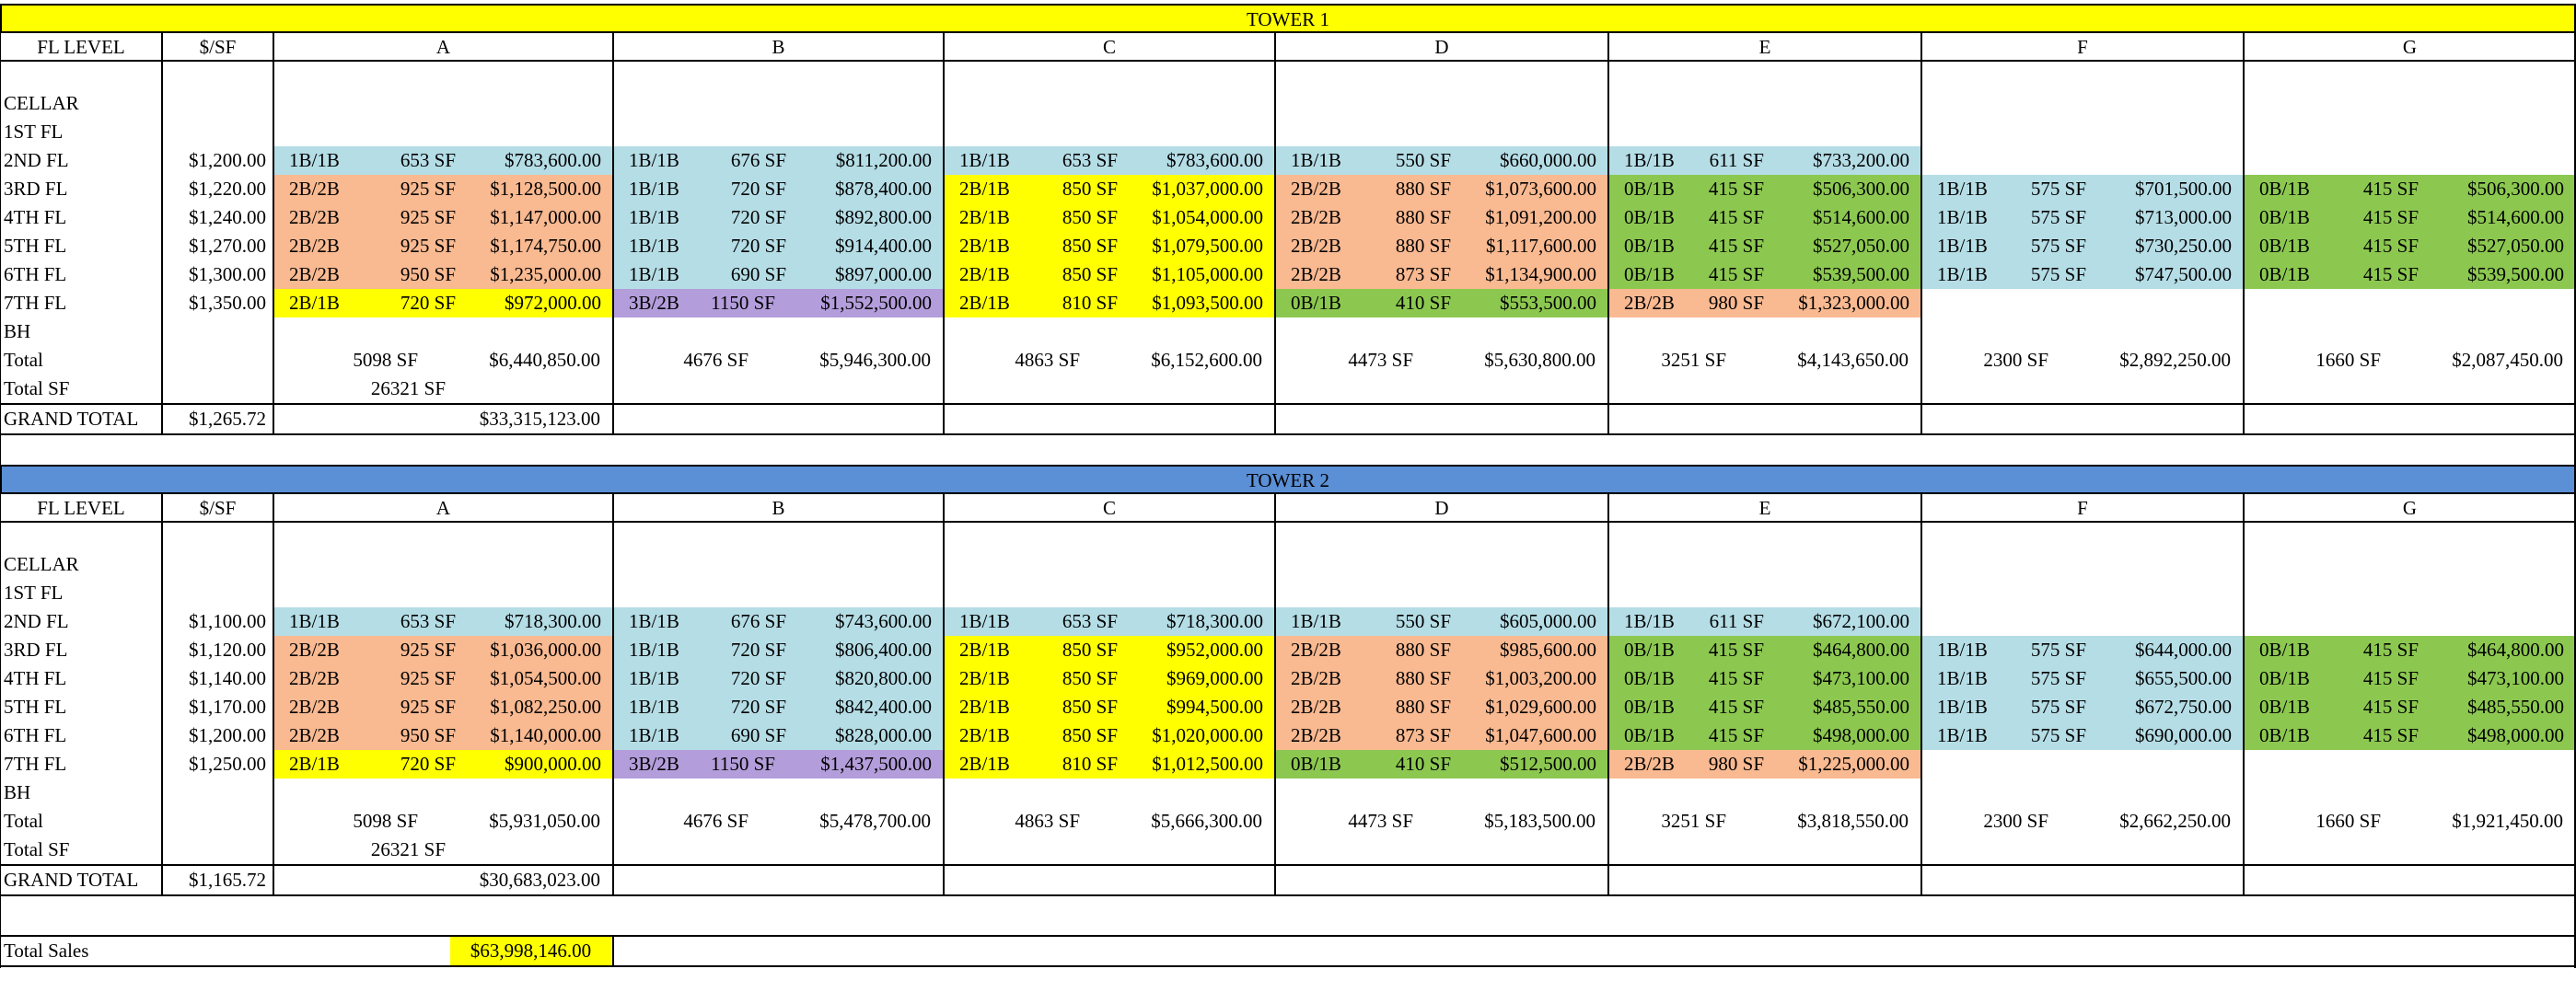 The height and width of the screenshot is (992, 2576). I want to click on column-total-sf: 4676 SF, so click(715, 360).